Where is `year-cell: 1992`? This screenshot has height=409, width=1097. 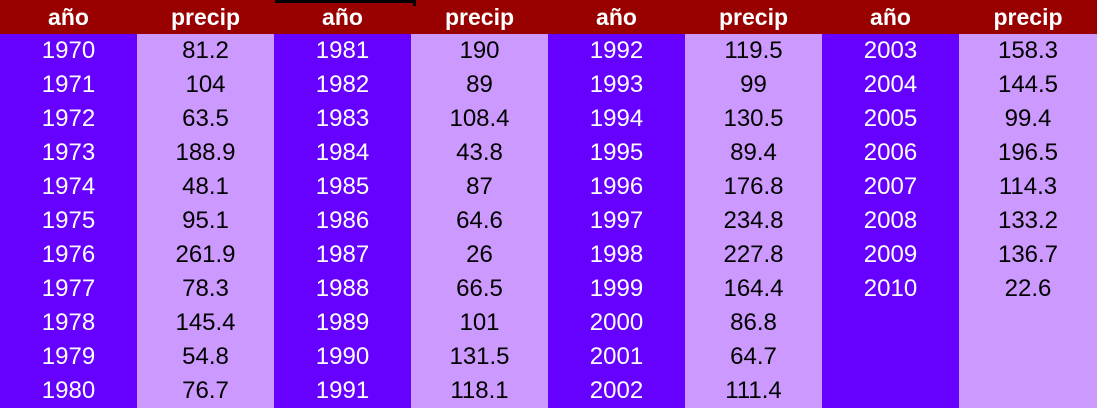
year-cell: 1992 is located at coordinates (616, 51).